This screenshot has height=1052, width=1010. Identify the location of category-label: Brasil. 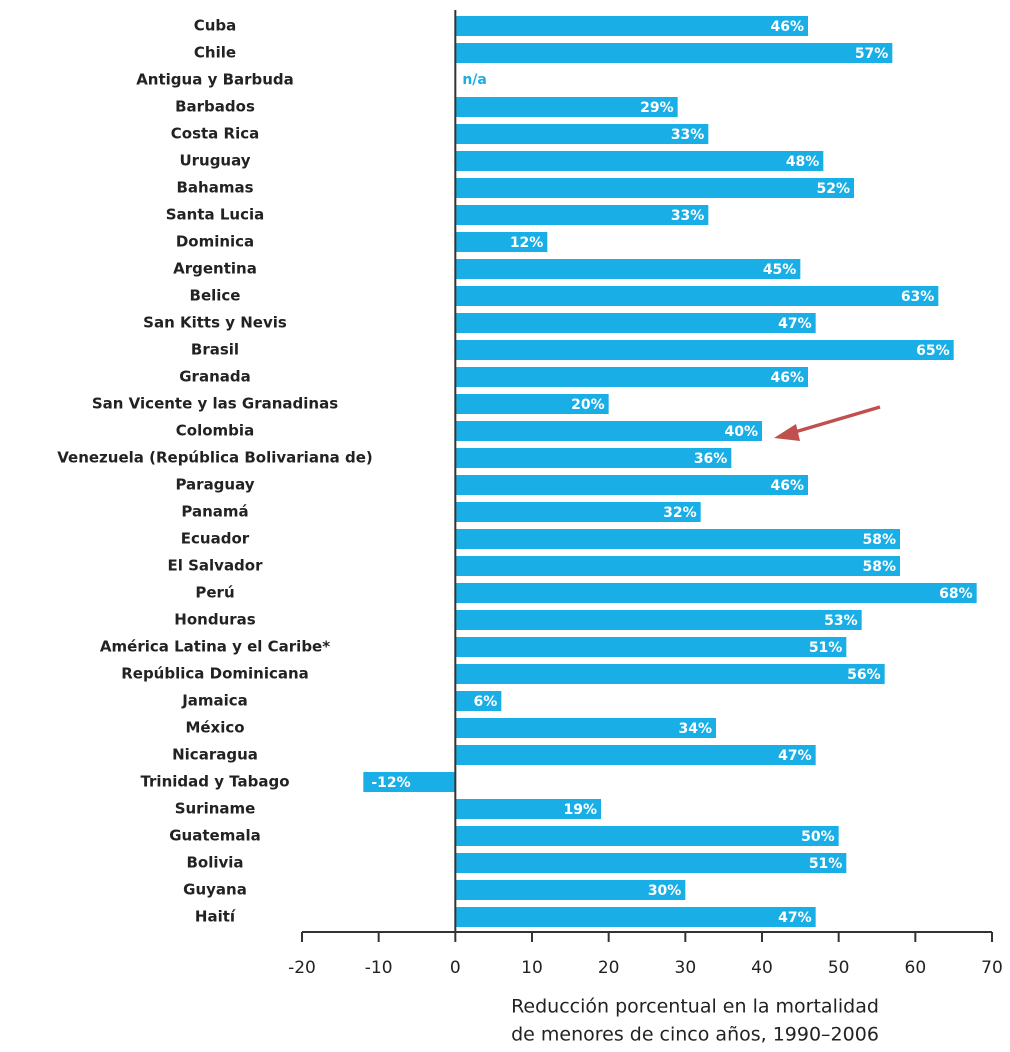
(215, 350).